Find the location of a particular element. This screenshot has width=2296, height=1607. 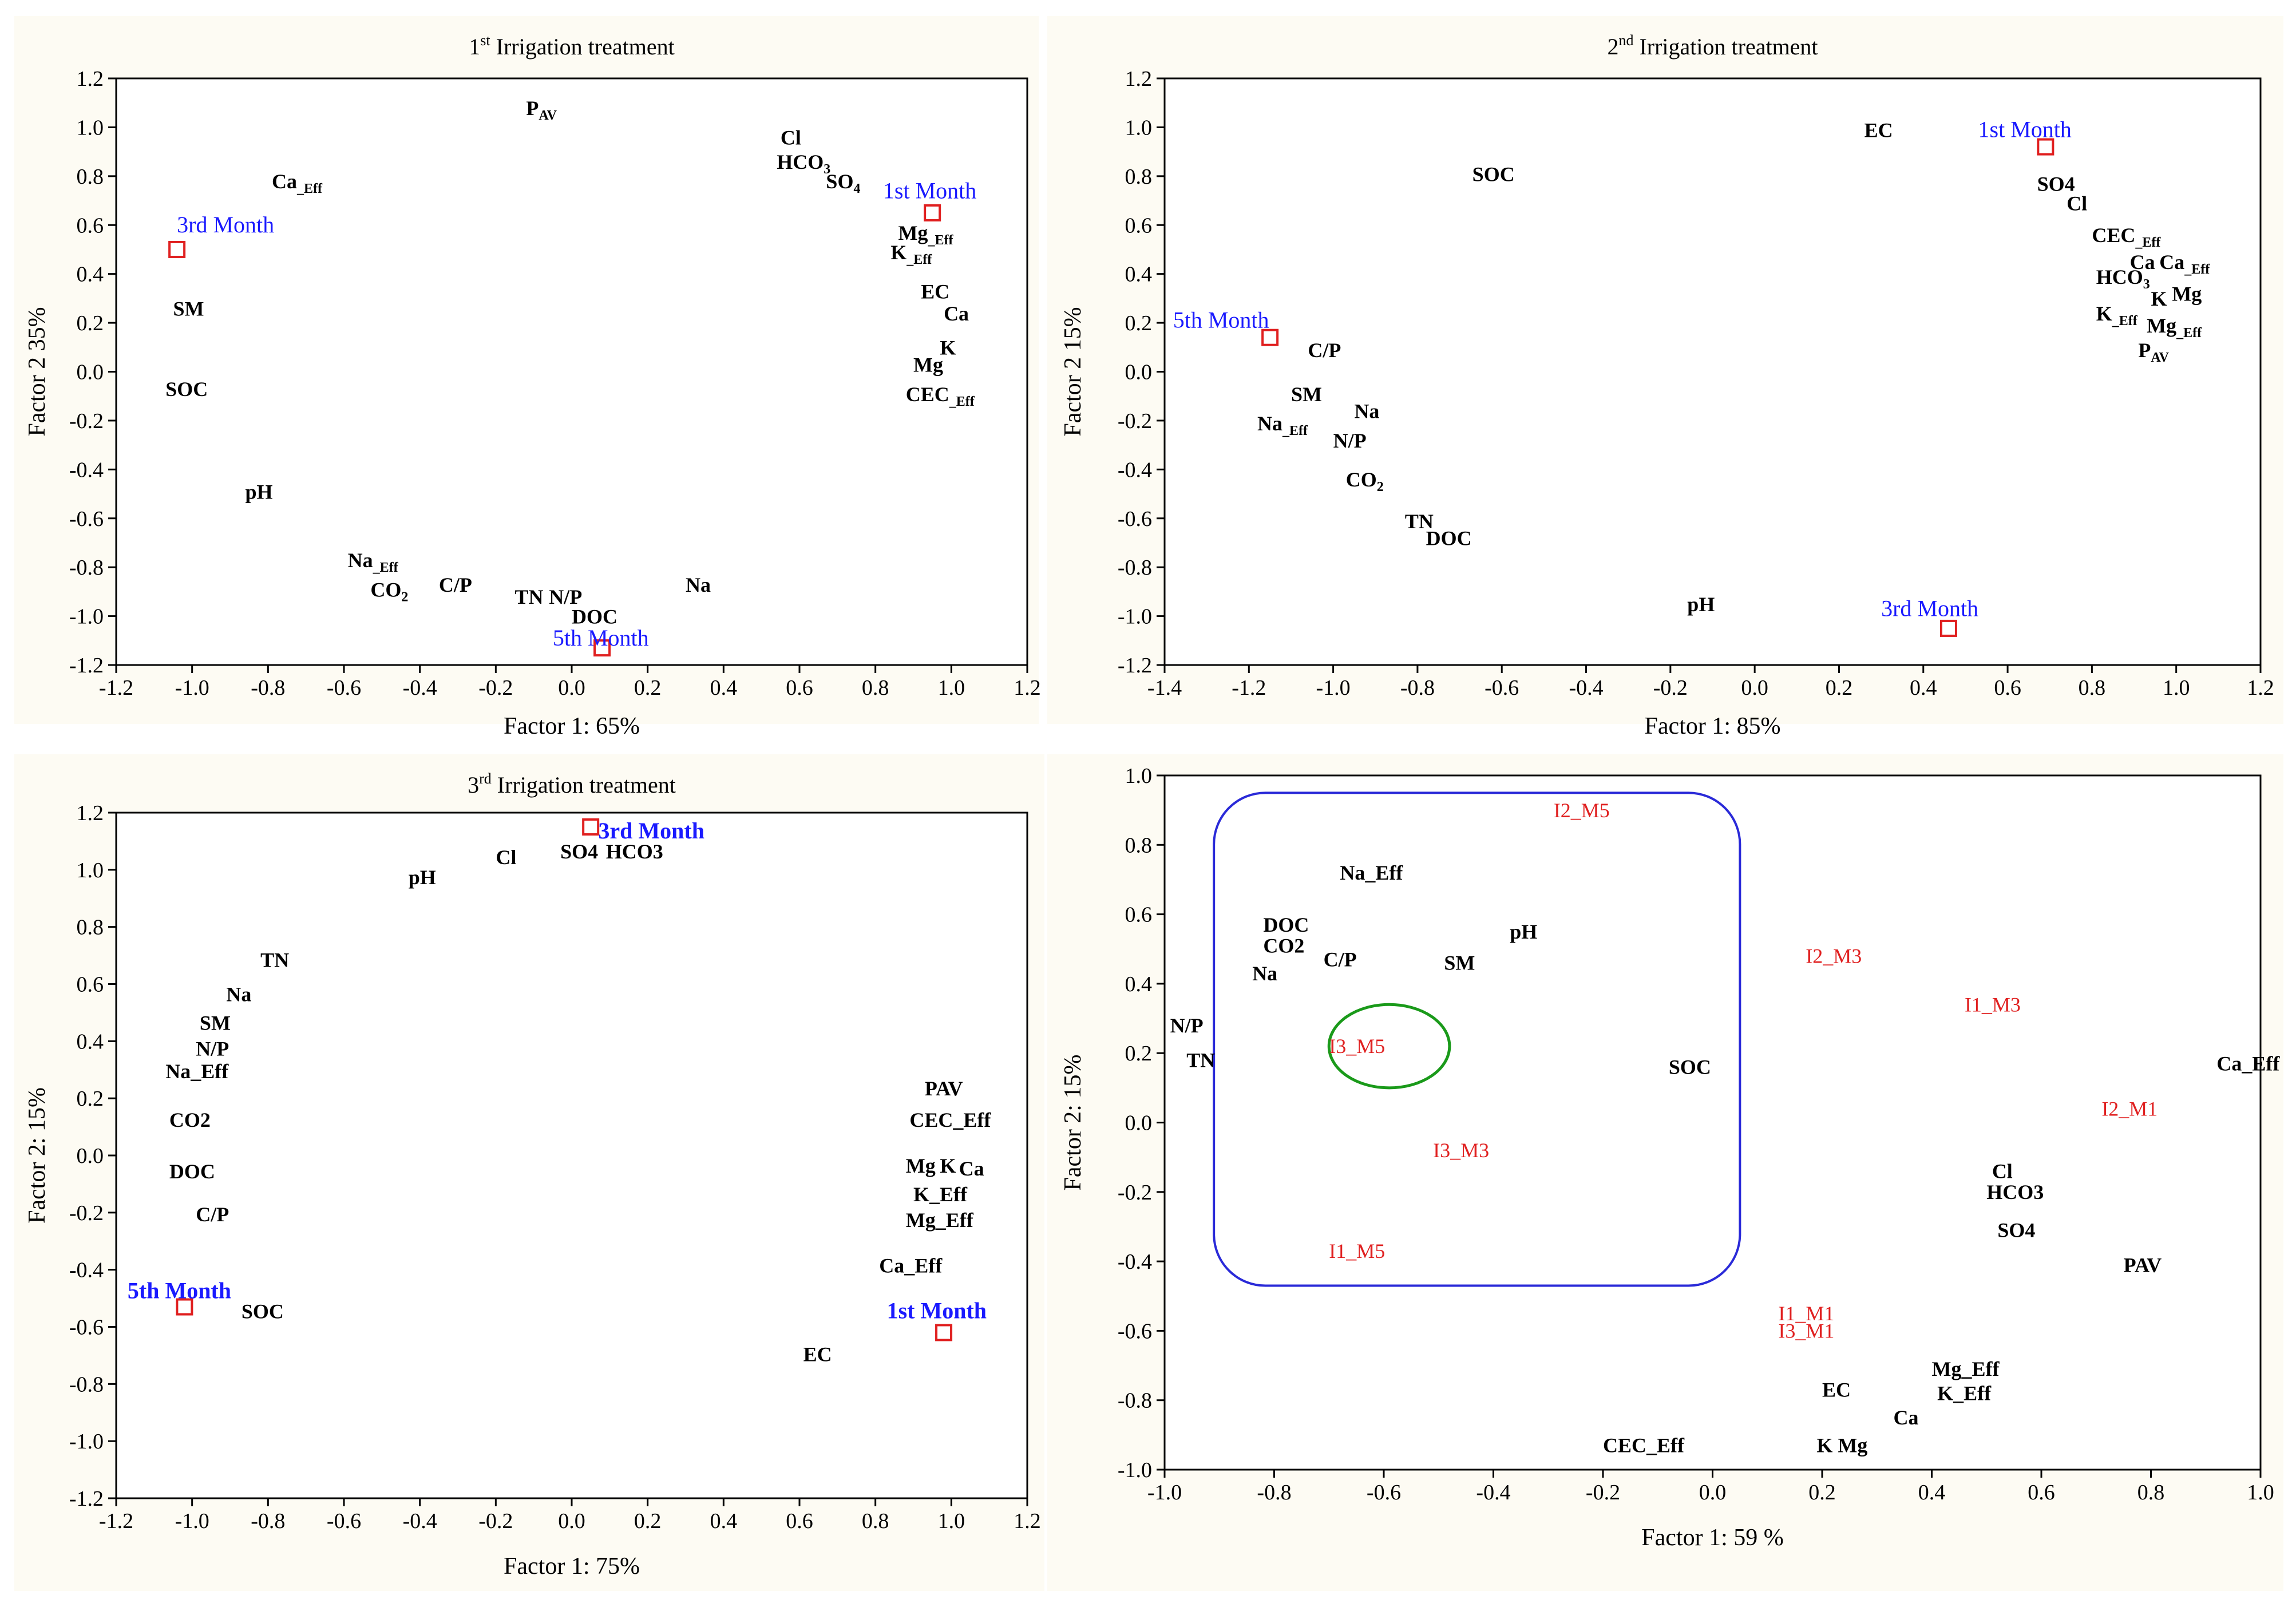

sample-marker-5th-month is located at coordinates (184, 1307).